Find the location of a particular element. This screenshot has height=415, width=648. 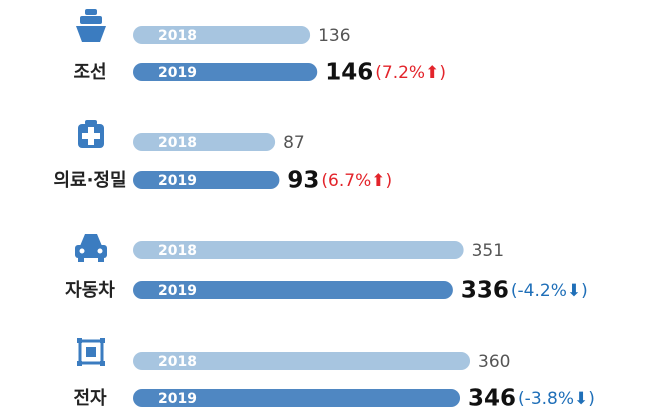

chip-icon is located at coordinates (91, 352).